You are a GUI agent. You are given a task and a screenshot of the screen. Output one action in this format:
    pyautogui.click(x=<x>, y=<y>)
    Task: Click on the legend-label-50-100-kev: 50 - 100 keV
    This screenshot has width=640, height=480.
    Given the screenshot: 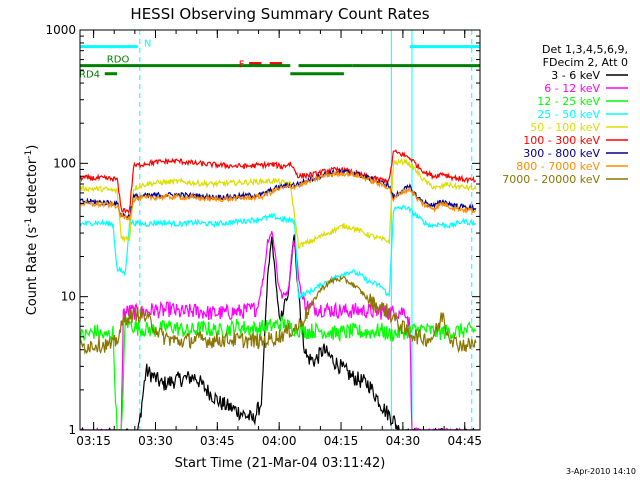 What is the action you would take?
    pyautogui.click(x=565, y=127)
    